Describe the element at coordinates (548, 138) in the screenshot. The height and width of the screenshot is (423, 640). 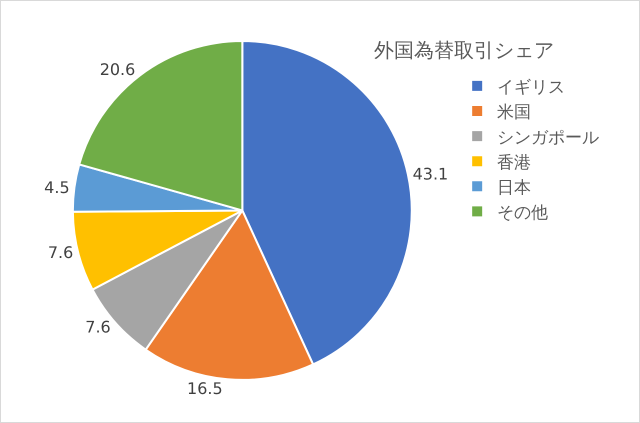
I see `legend-label: シンガポール` at that location.